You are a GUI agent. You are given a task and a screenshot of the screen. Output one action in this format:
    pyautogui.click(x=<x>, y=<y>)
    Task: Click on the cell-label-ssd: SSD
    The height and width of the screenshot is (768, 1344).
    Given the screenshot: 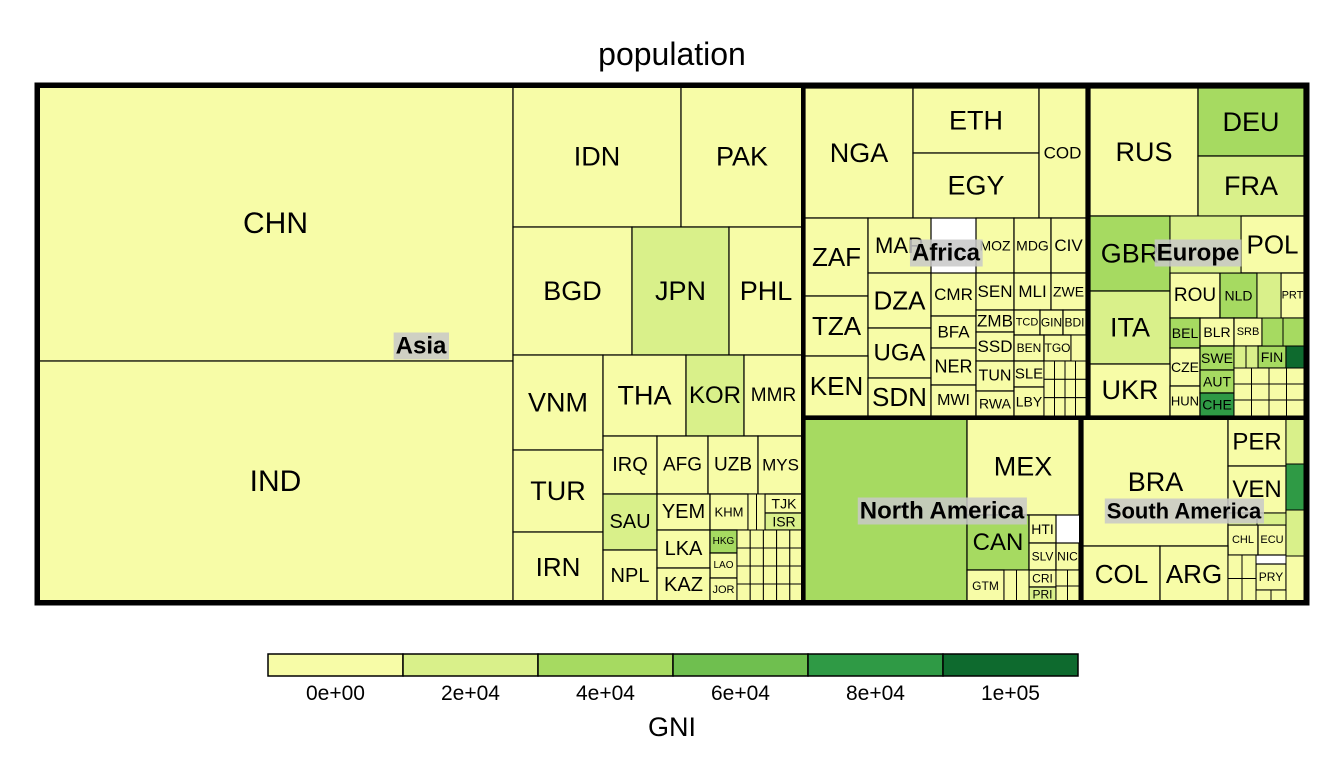 What is the action you would take?
    pyautogui.click(x=995, y=346)
    